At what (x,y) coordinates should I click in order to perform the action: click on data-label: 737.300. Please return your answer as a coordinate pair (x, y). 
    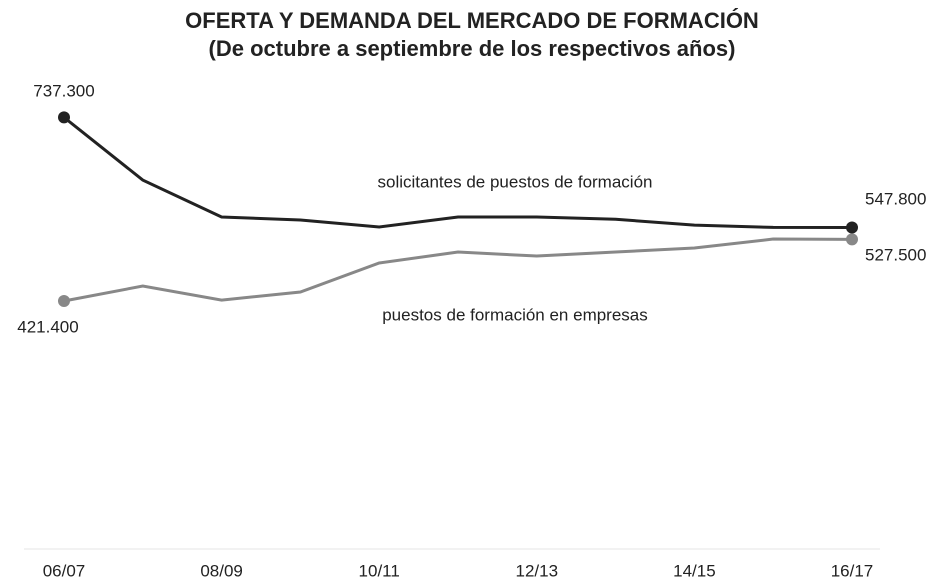
    Looking at the image, I should click on (63, 90).